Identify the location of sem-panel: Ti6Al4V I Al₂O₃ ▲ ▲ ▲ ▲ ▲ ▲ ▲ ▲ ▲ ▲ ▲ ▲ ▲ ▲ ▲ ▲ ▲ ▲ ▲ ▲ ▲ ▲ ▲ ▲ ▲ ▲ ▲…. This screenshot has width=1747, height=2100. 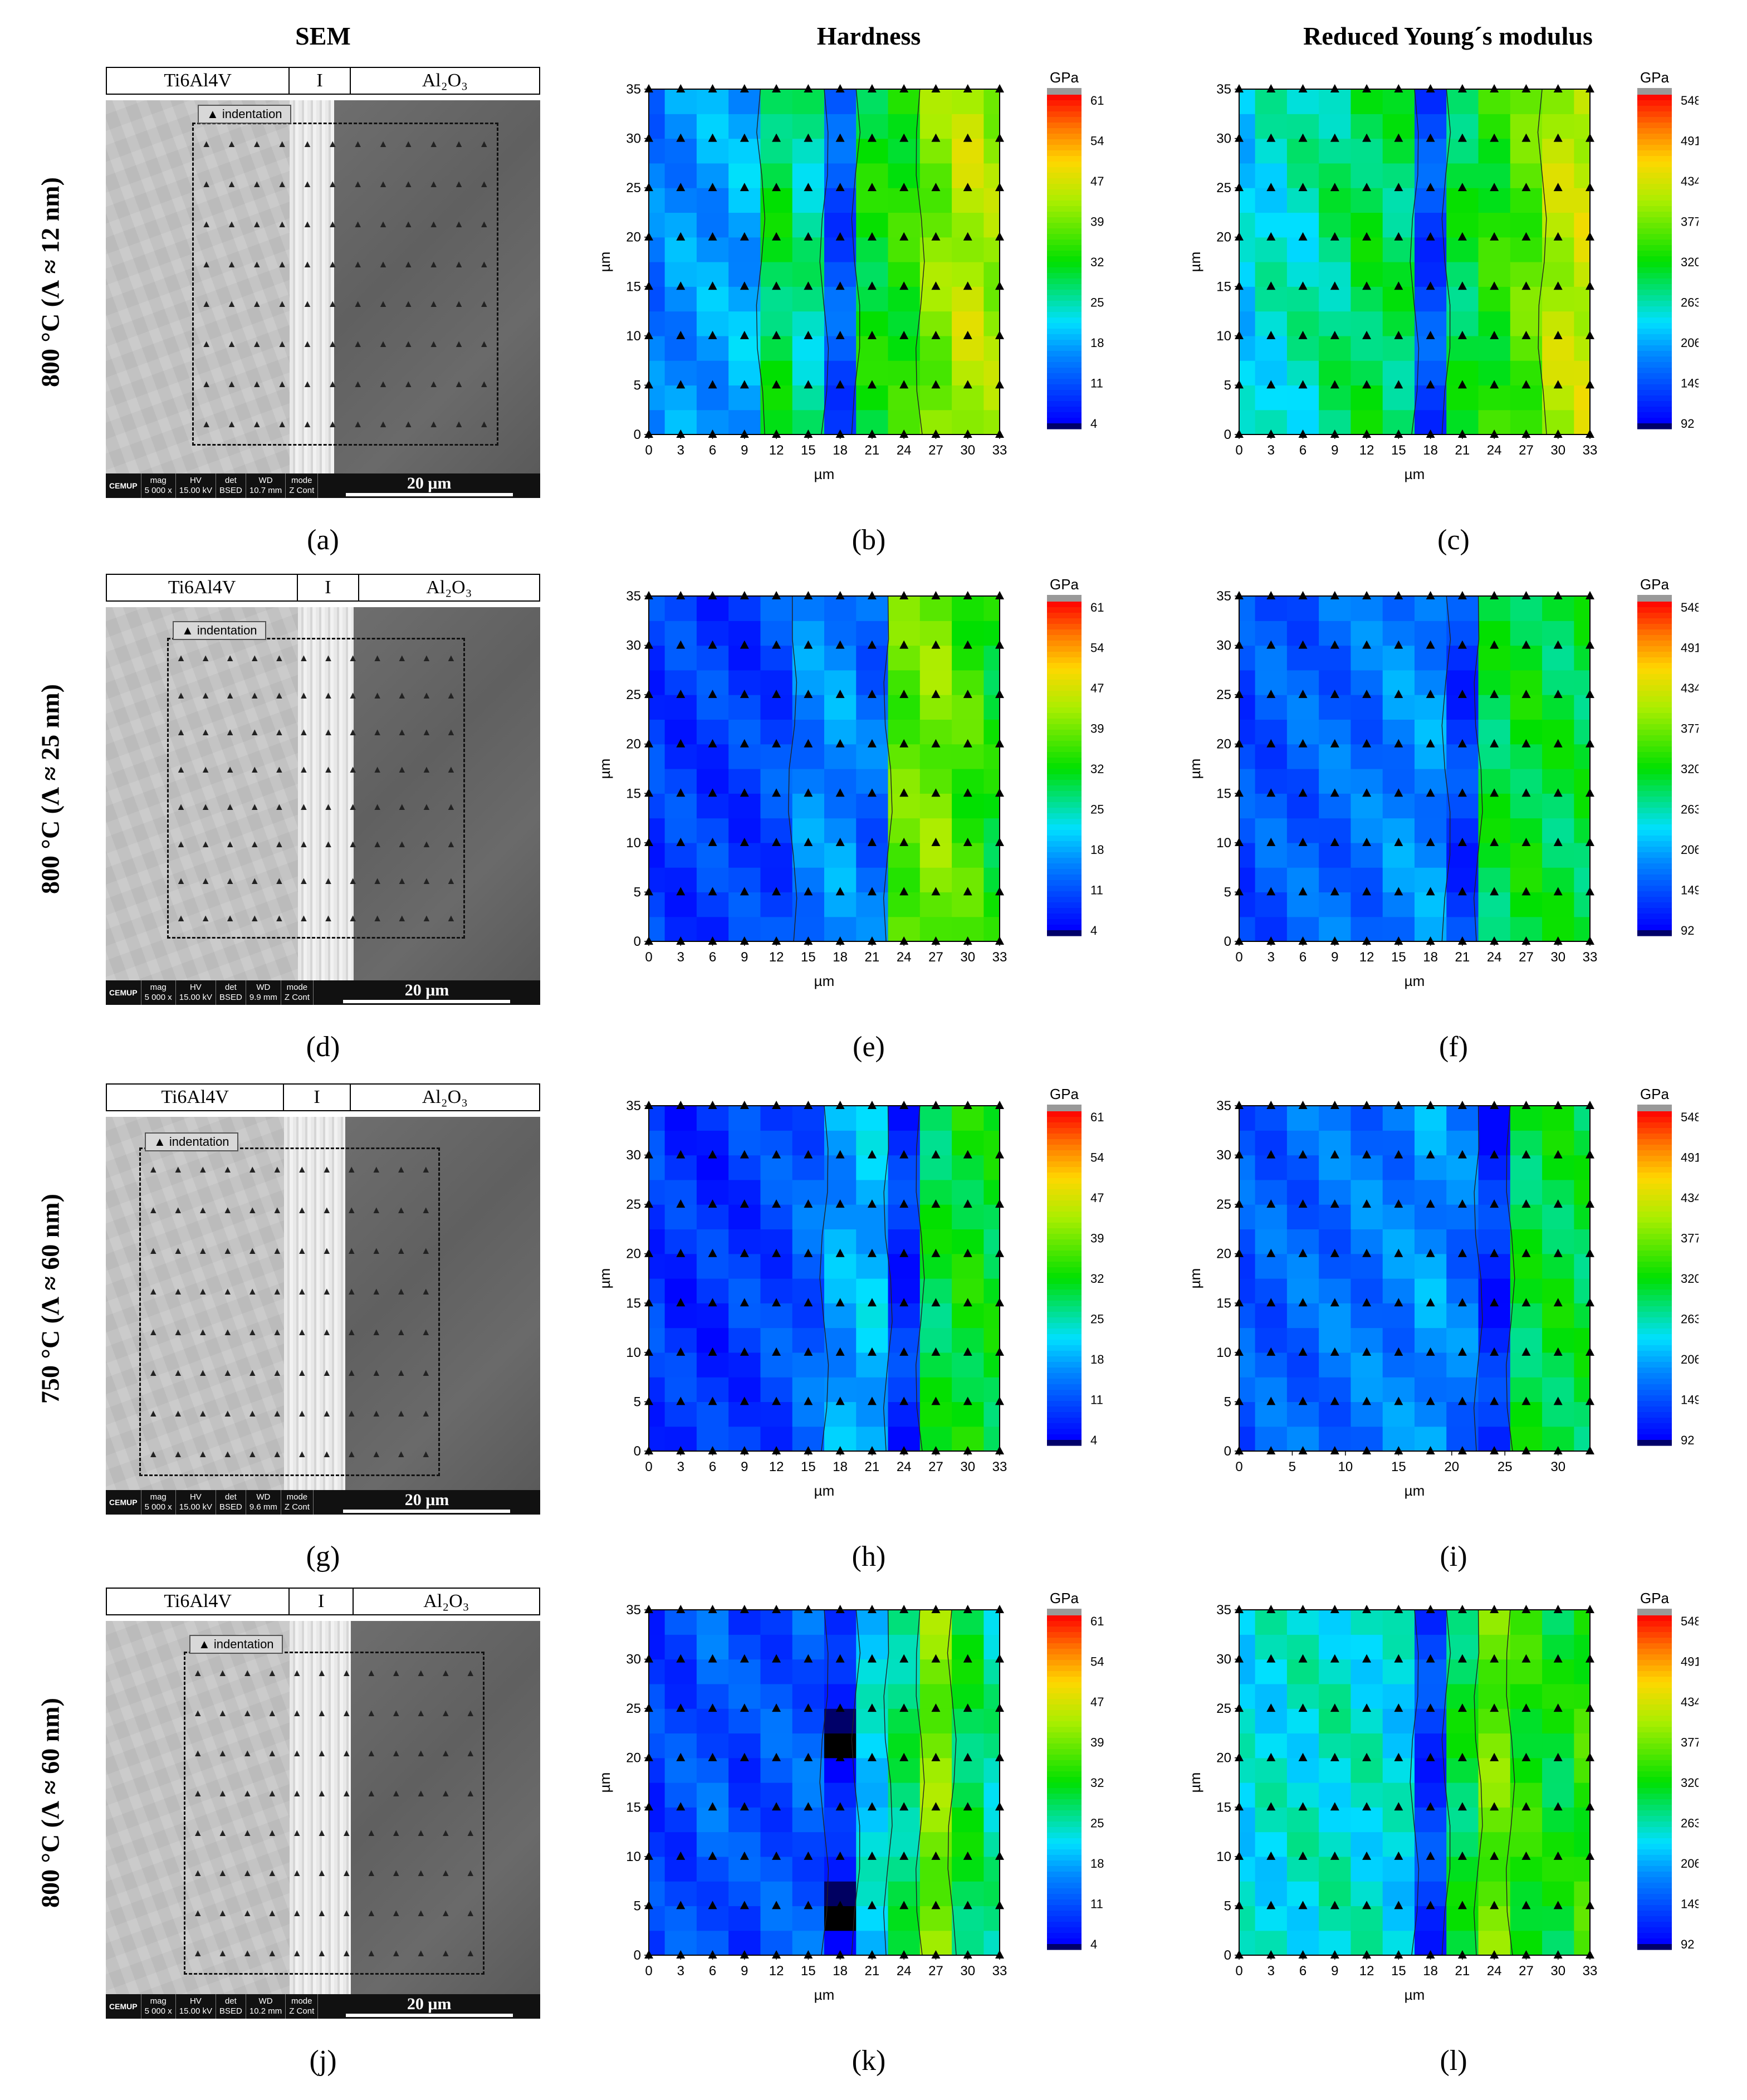
(323, 794).